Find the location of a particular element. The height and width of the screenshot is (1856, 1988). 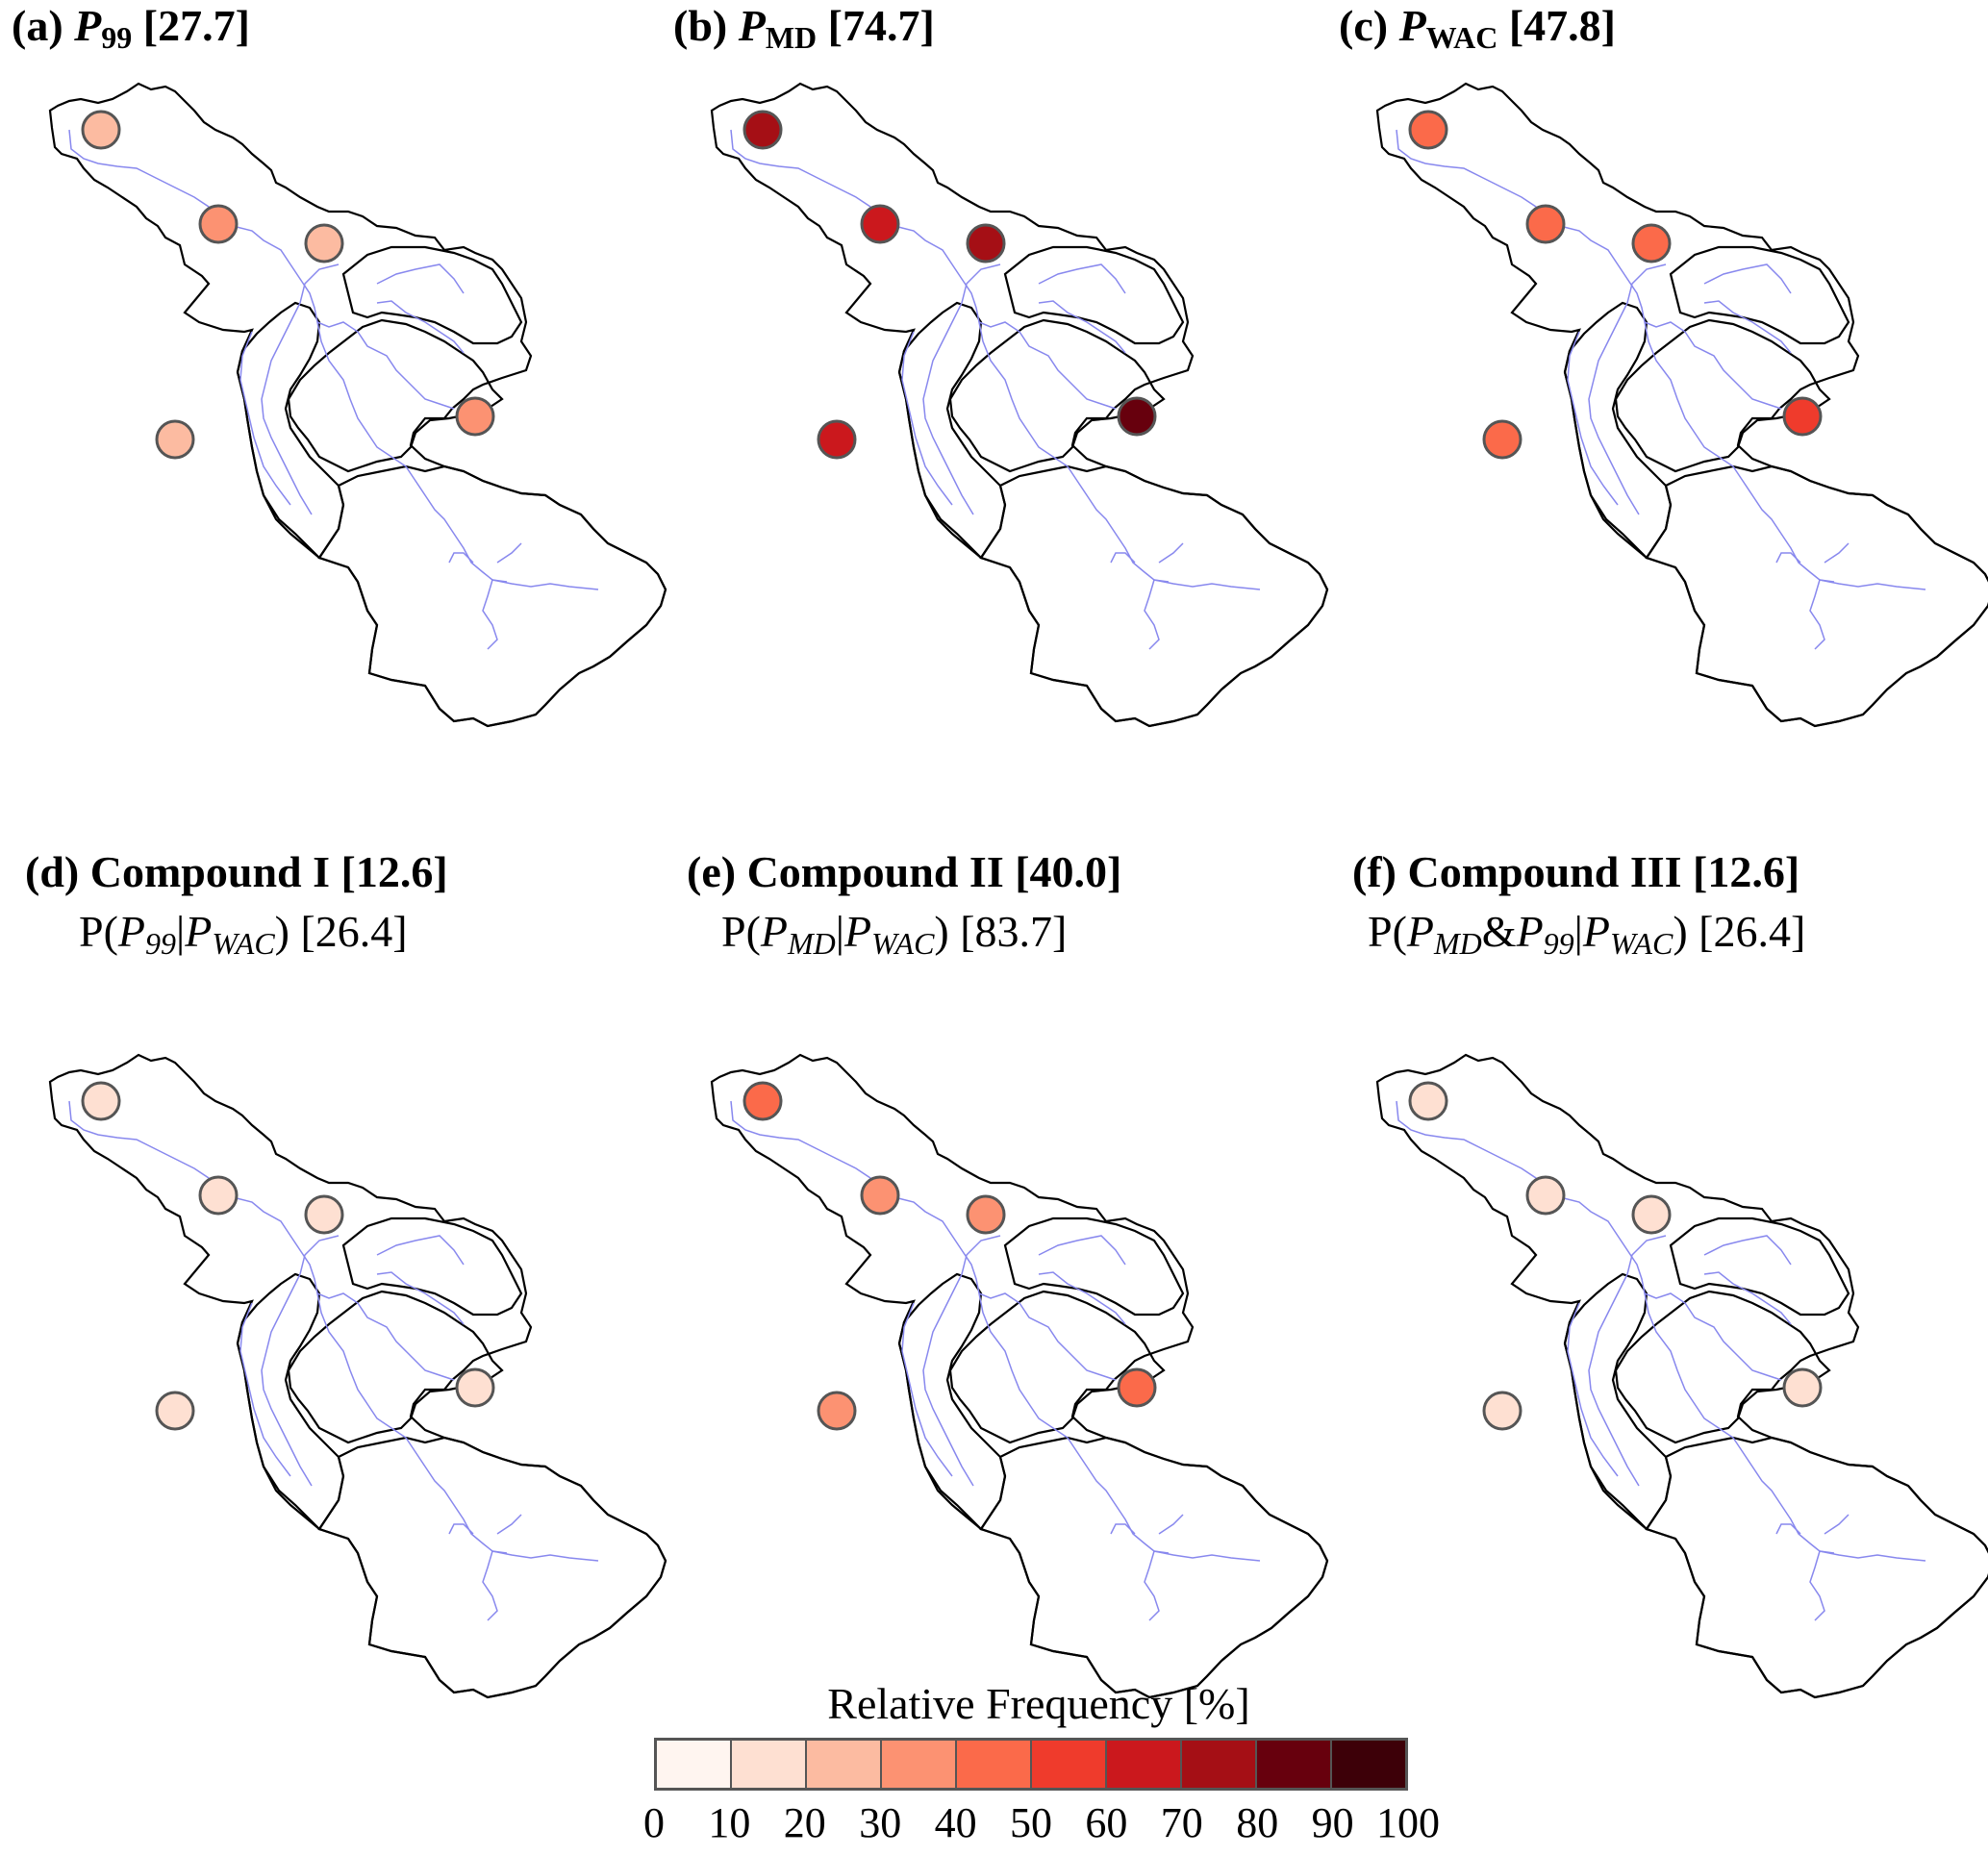

panel-subtitle: P(P99|PWAC) [26.4] is located at coordinates (243, 934).